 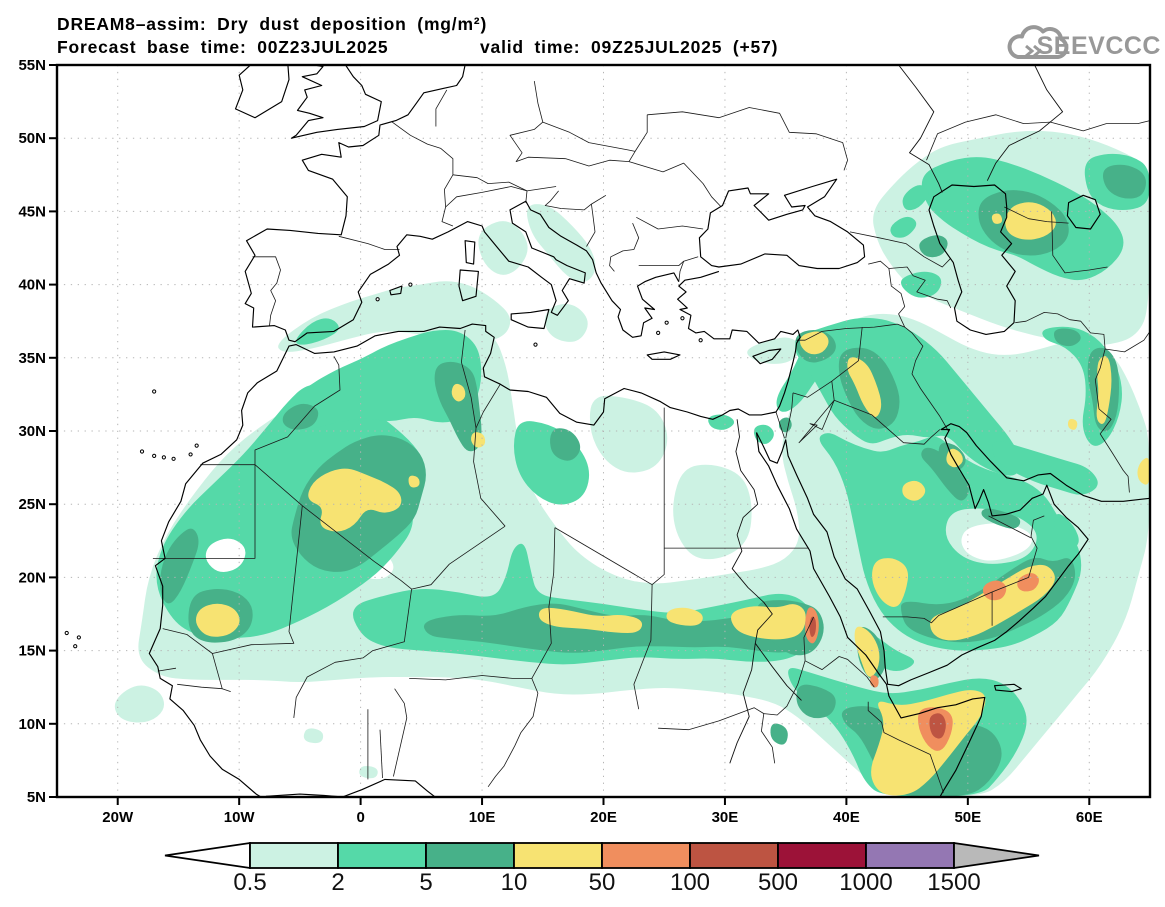 What do you see at coordinates (32, 504) in the screenshot?
I see `lat-label-25N: 25N` at bounding box center [32, 504].